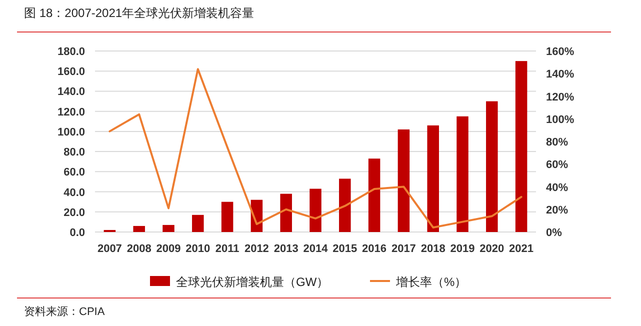 Image resolution: width=641 pixels, height=326 pixels. I want to click on y2-tick-label: 40%, so click(557, 188).